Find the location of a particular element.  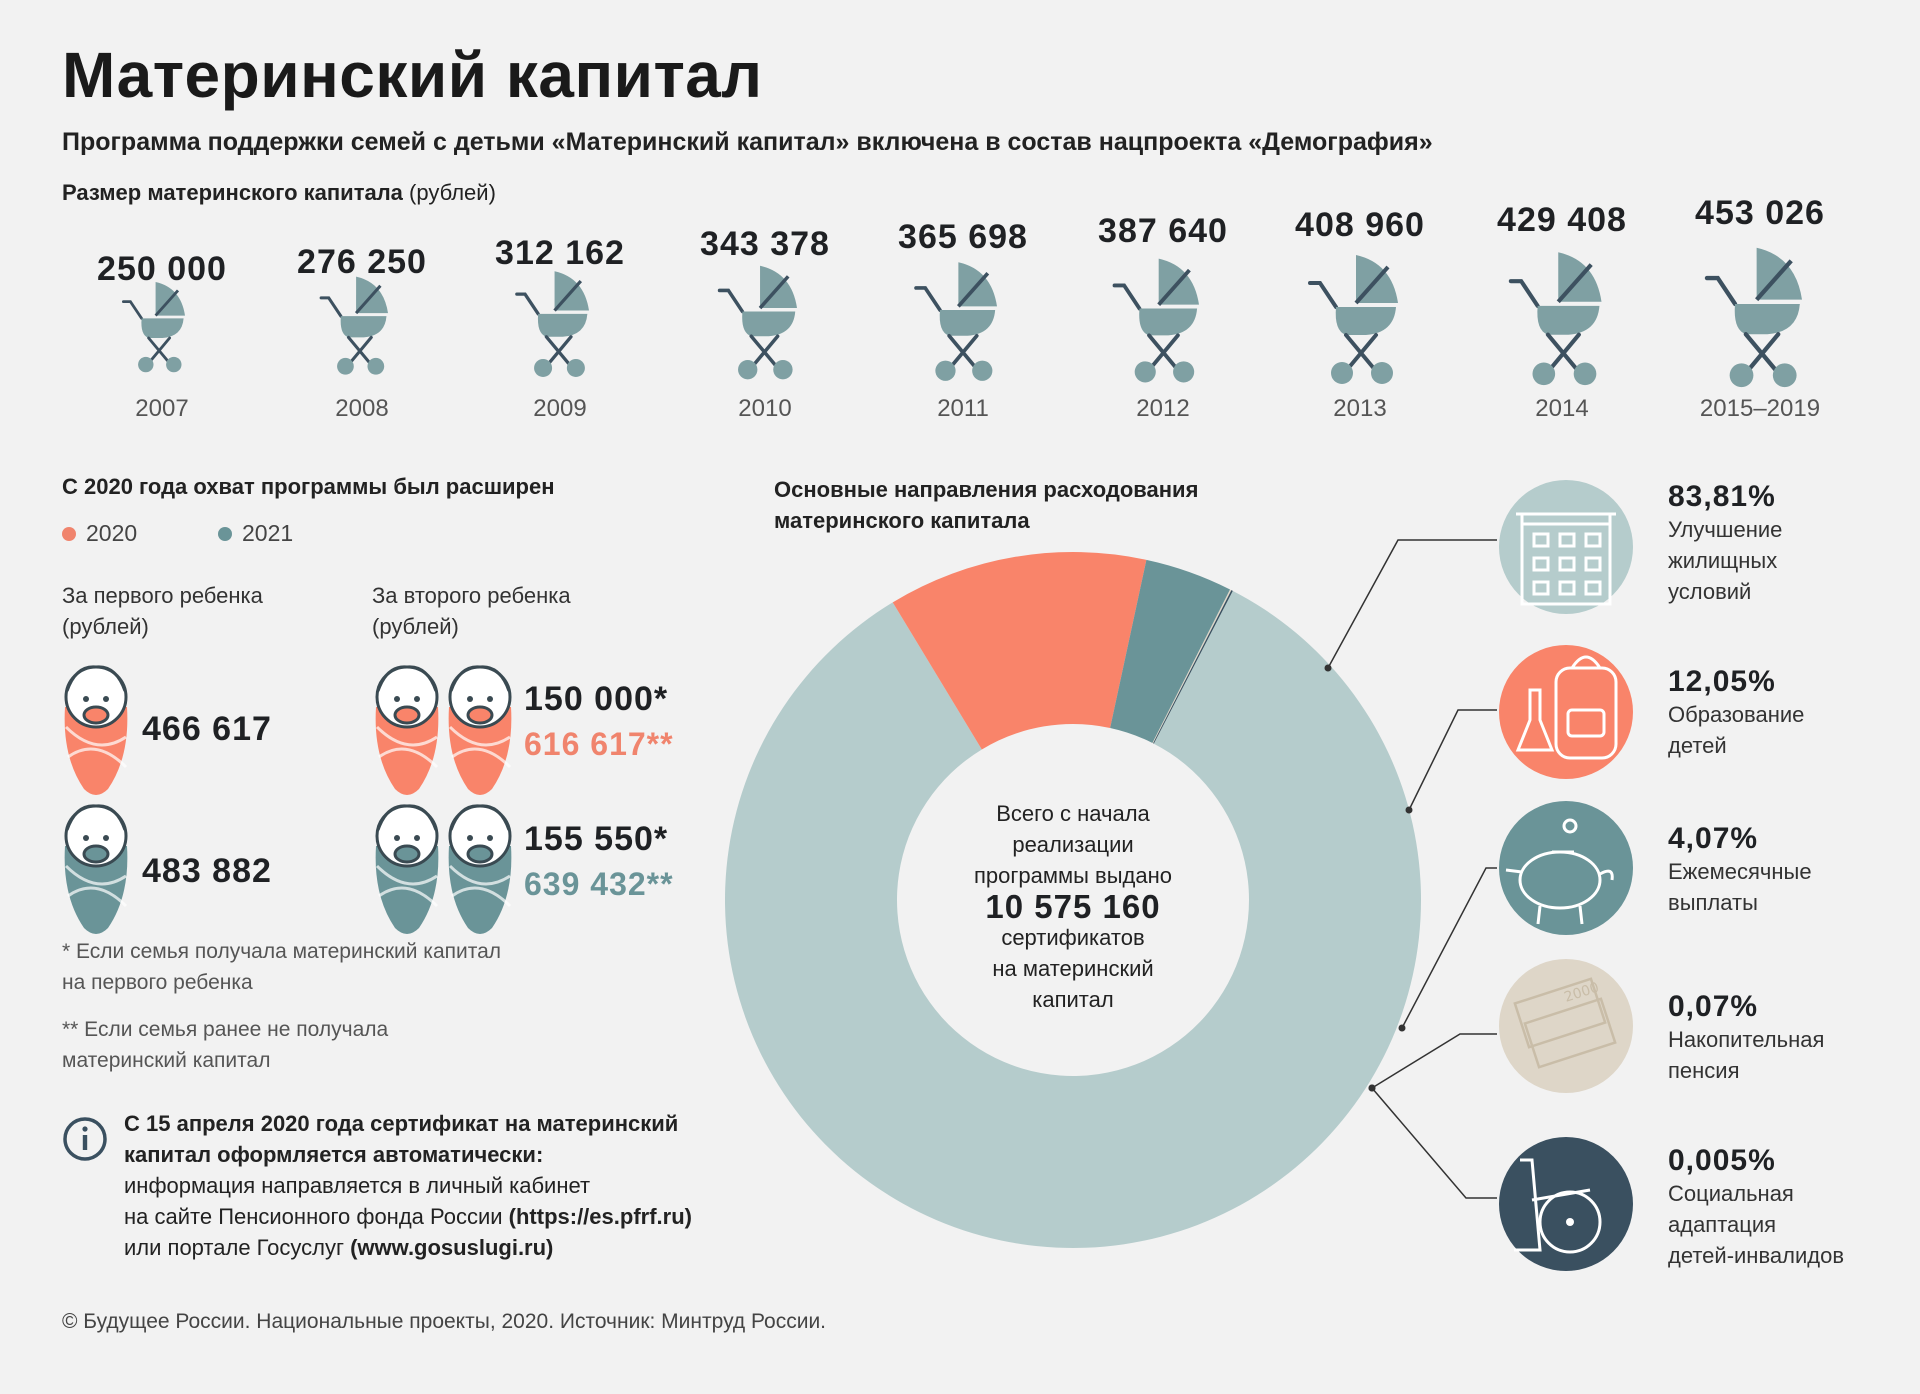

category-percent: 83,81% is located at coordinates (1722, 496).